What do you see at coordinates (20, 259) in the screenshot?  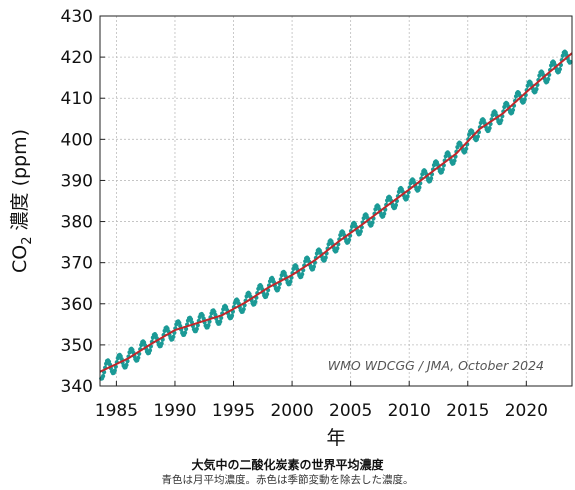 I see `y-axis-title-main: CO` at bounding box center [20, 259].